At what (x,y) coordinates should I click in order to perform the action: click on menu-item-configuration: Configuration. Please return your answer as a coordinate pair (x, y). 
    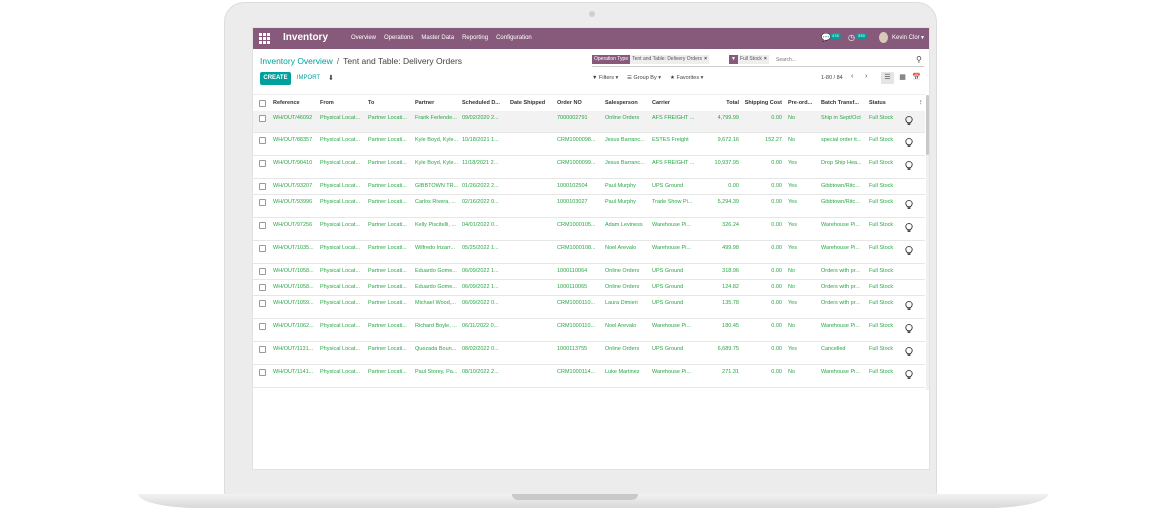
    Looking at the image, I should click on (514, 38).